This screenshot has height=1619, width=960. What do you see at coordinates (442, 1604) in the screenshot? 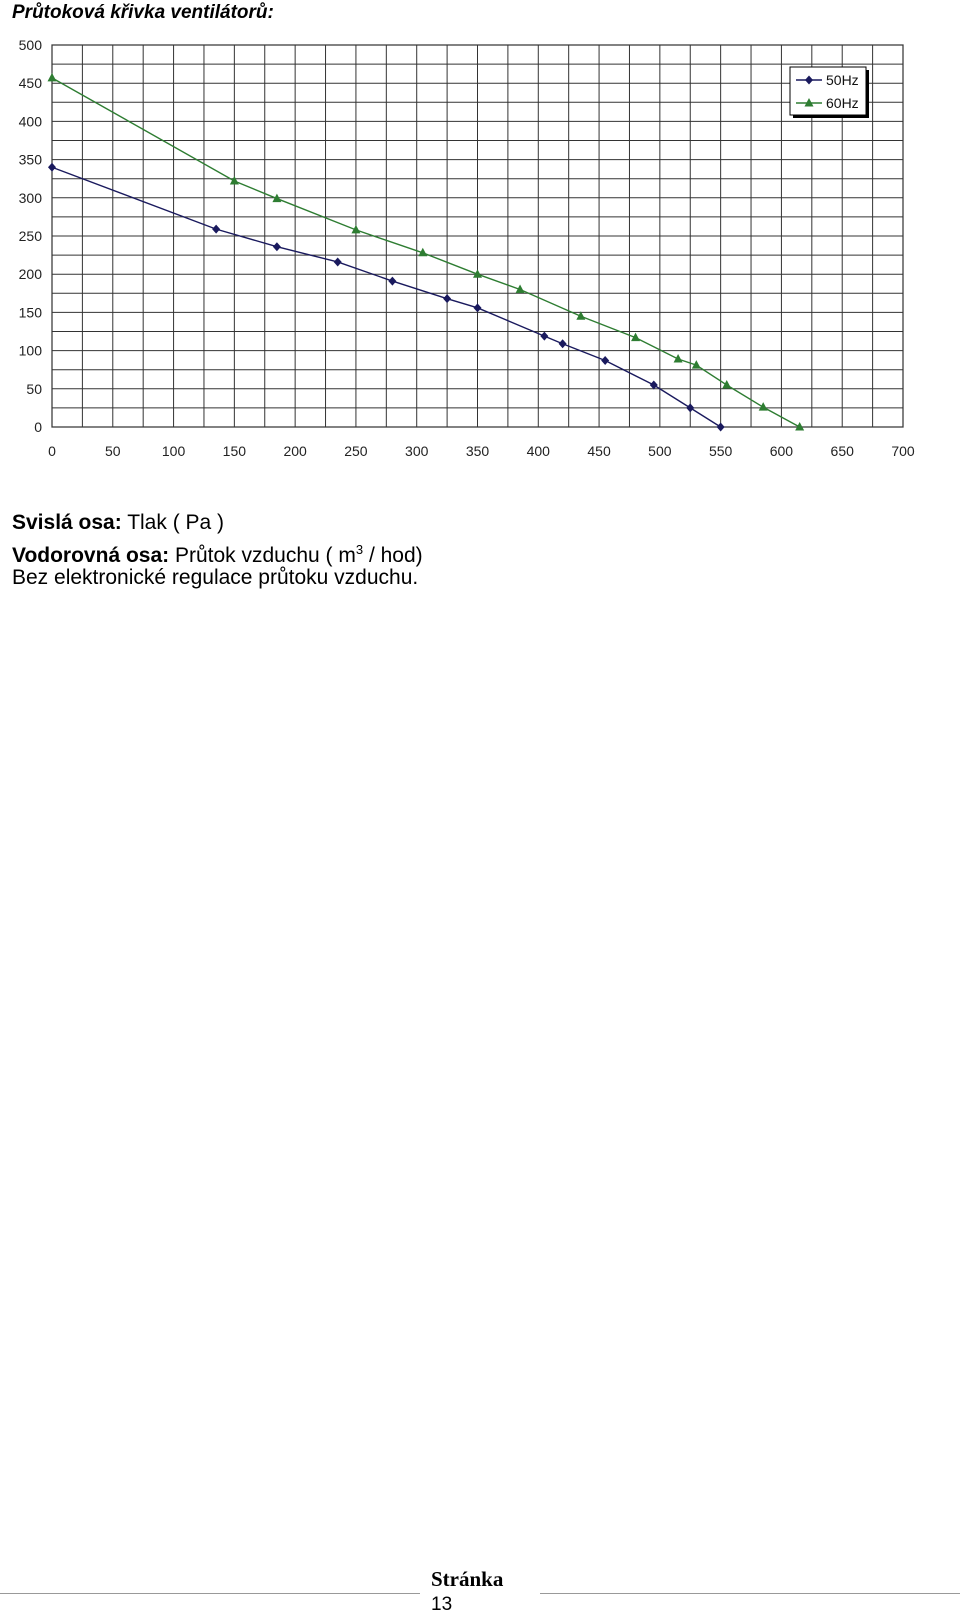
I see `footer-page-number: 13` at bounding box center [442, 1604].